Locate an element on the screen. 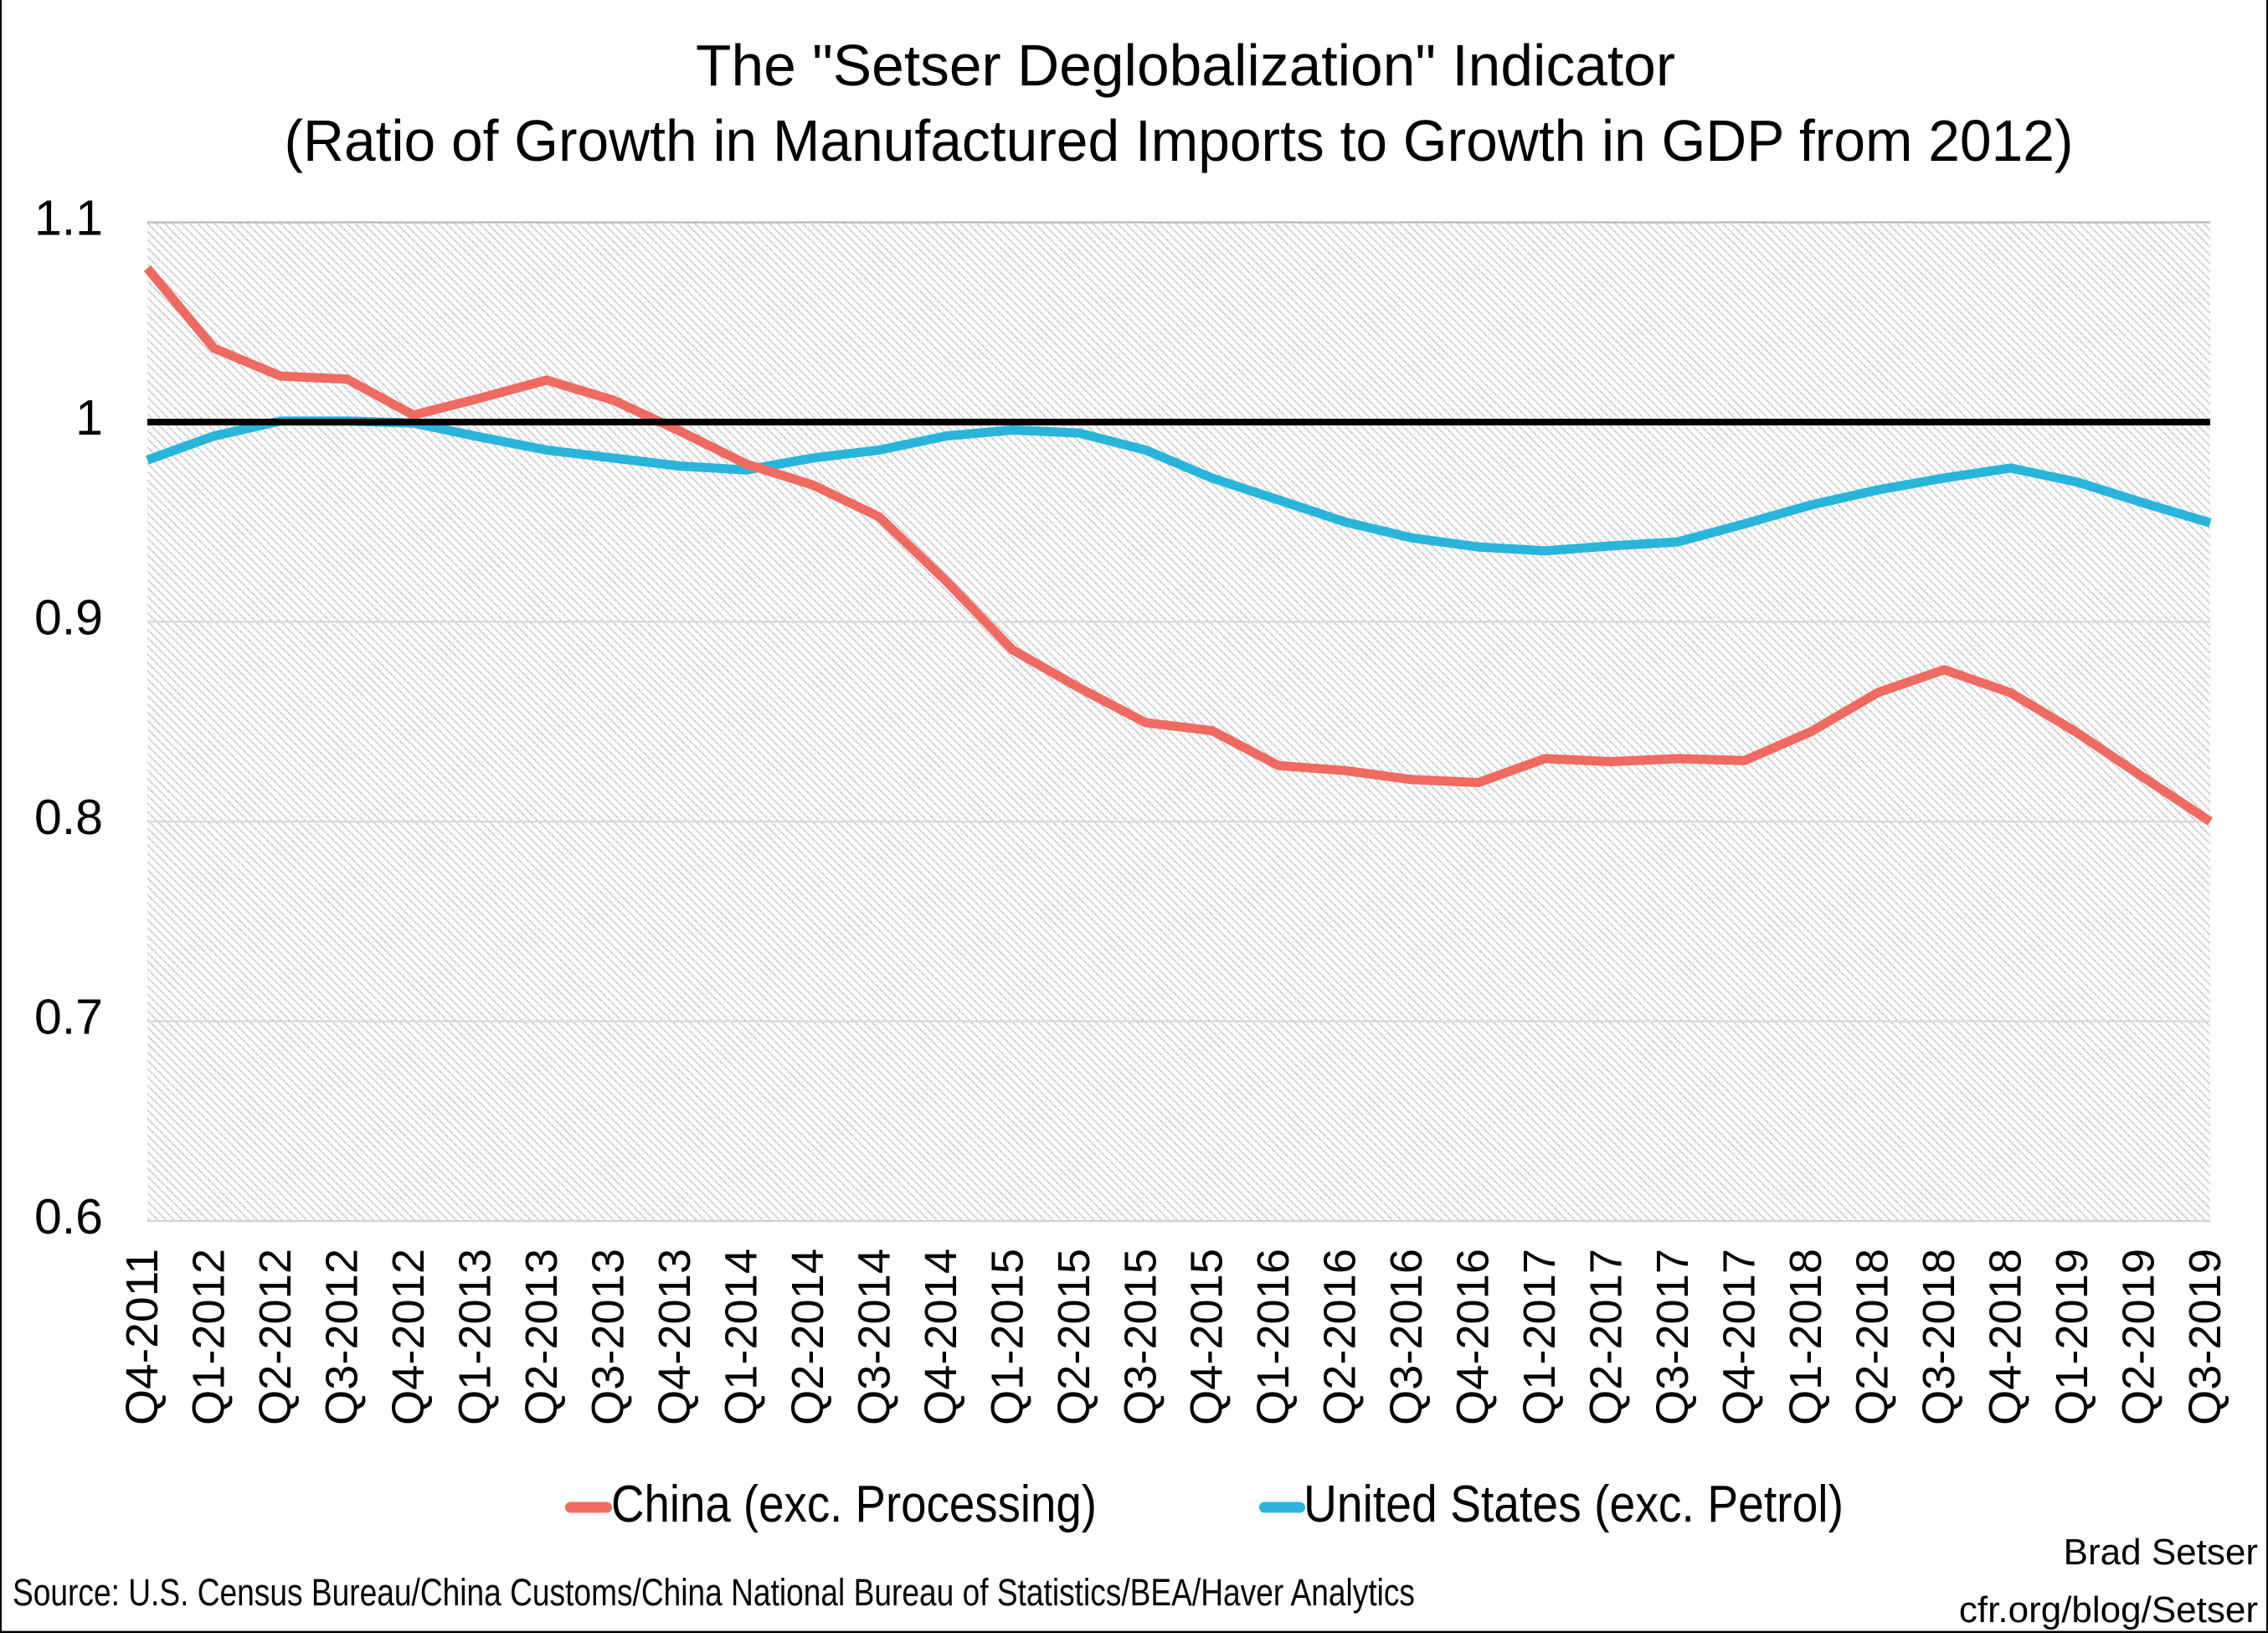  svg-text: 0.6 is located at coordinates (68, 1216).